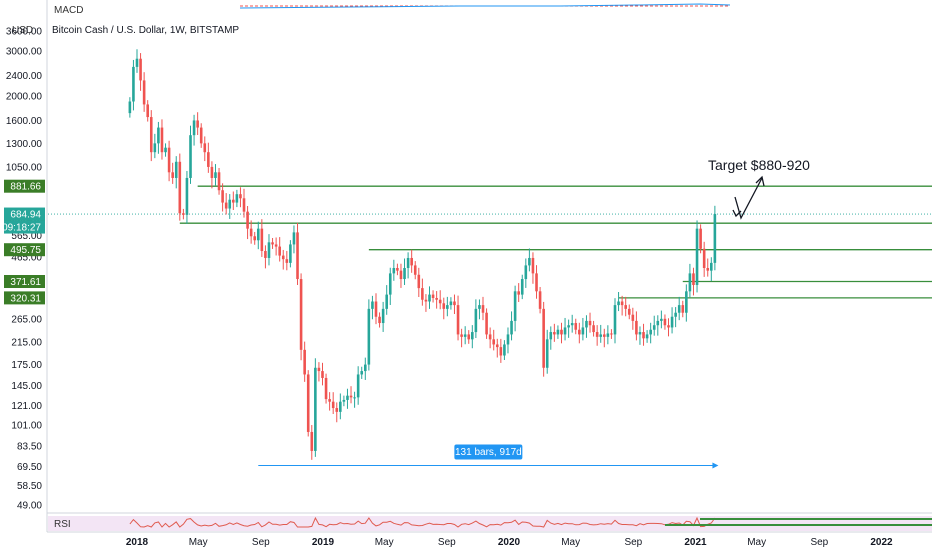 The width and height of the screenshot is (932, 550). Describe the element at coordinates (24, 96) in the screenshot. I see `price-tick-label: 2000.00` at that location.